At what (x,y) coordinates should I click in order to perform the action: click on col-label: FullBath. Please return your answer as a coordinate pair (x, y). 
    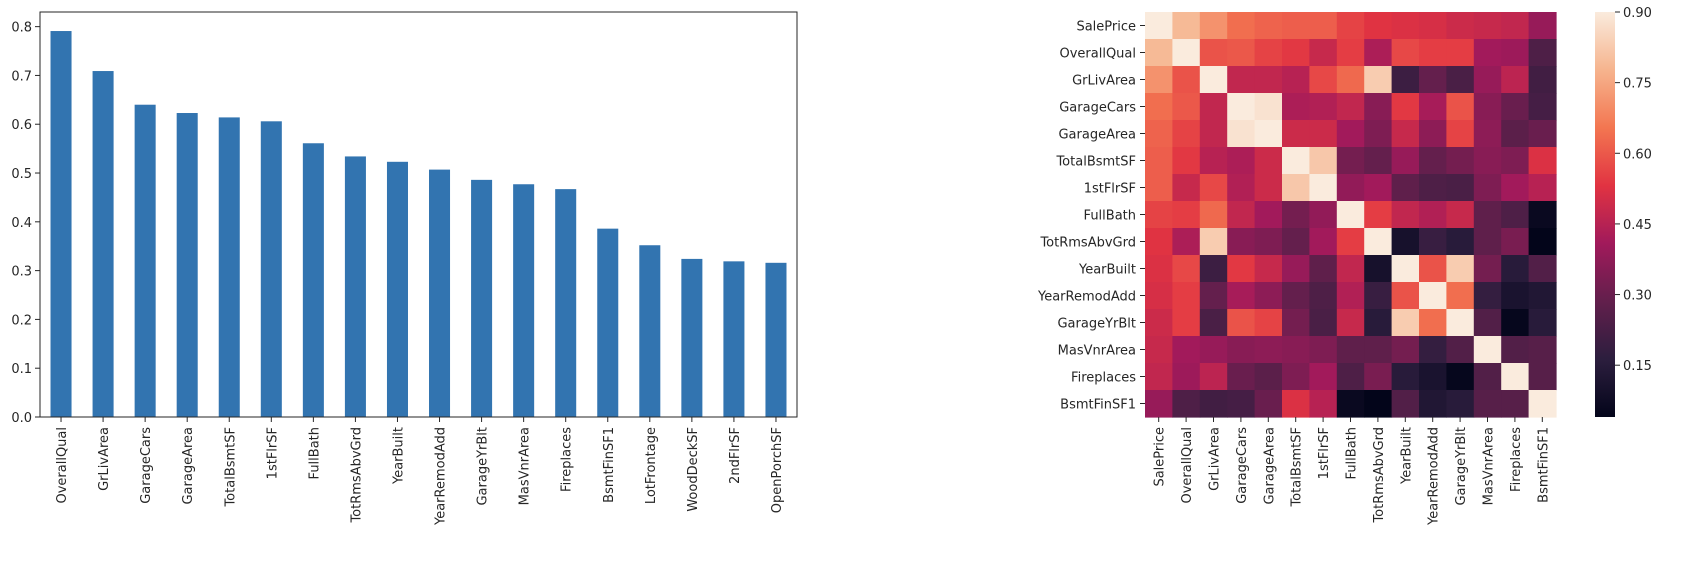
    Looking at the image, I should click on (1352, 453).